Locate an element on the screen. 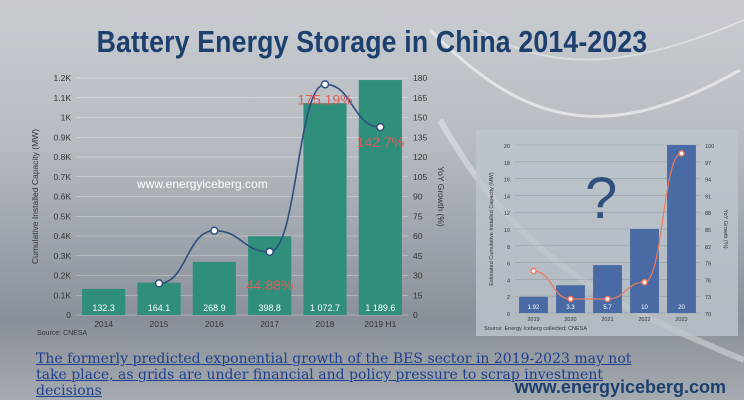 The image size is (744, 400). y-right-tick-label: 75 is located at coordinates (418, 216).